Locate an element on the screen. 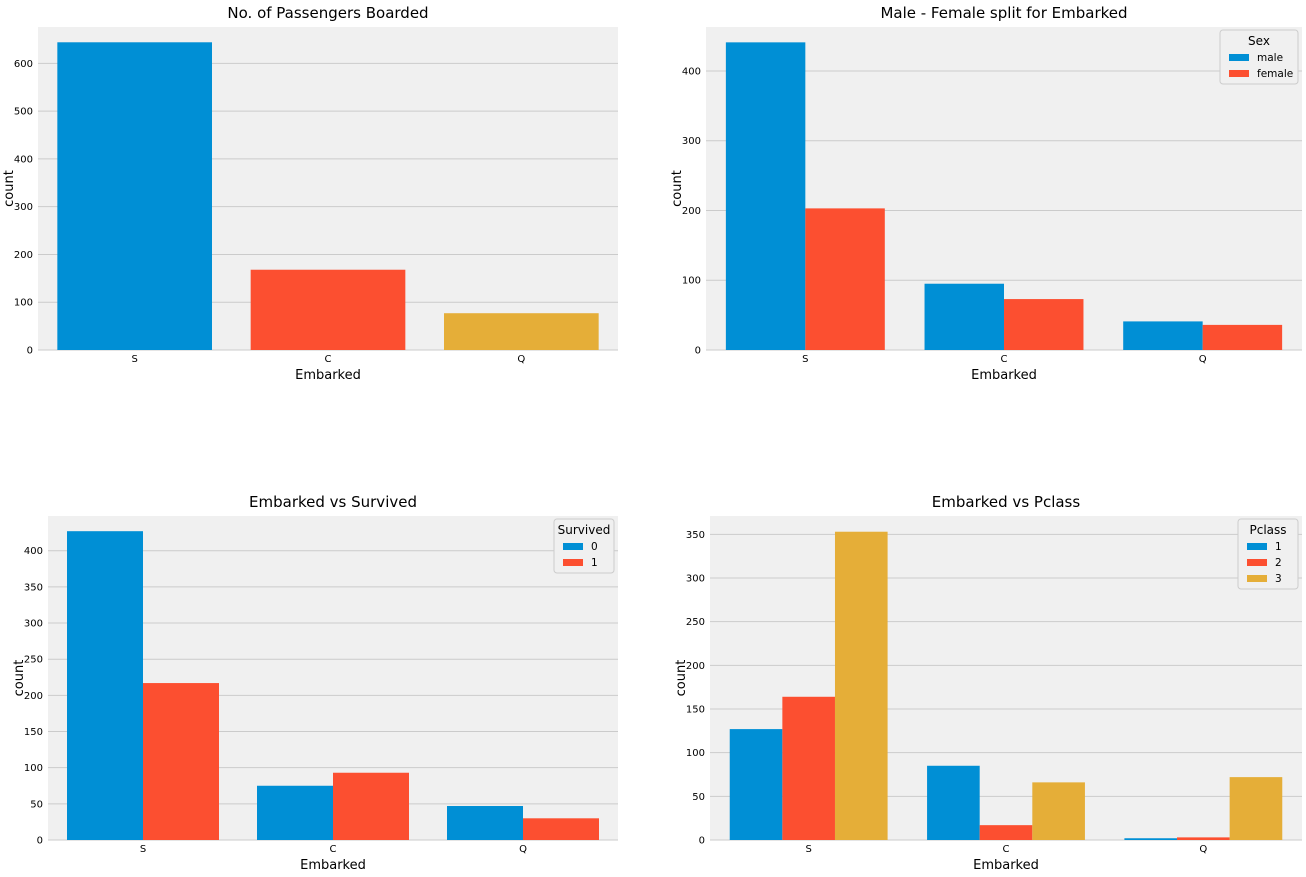 The width and height of the screenshot is (1306, 877). legend: Sex male female is located at coordinates (1259, 57).